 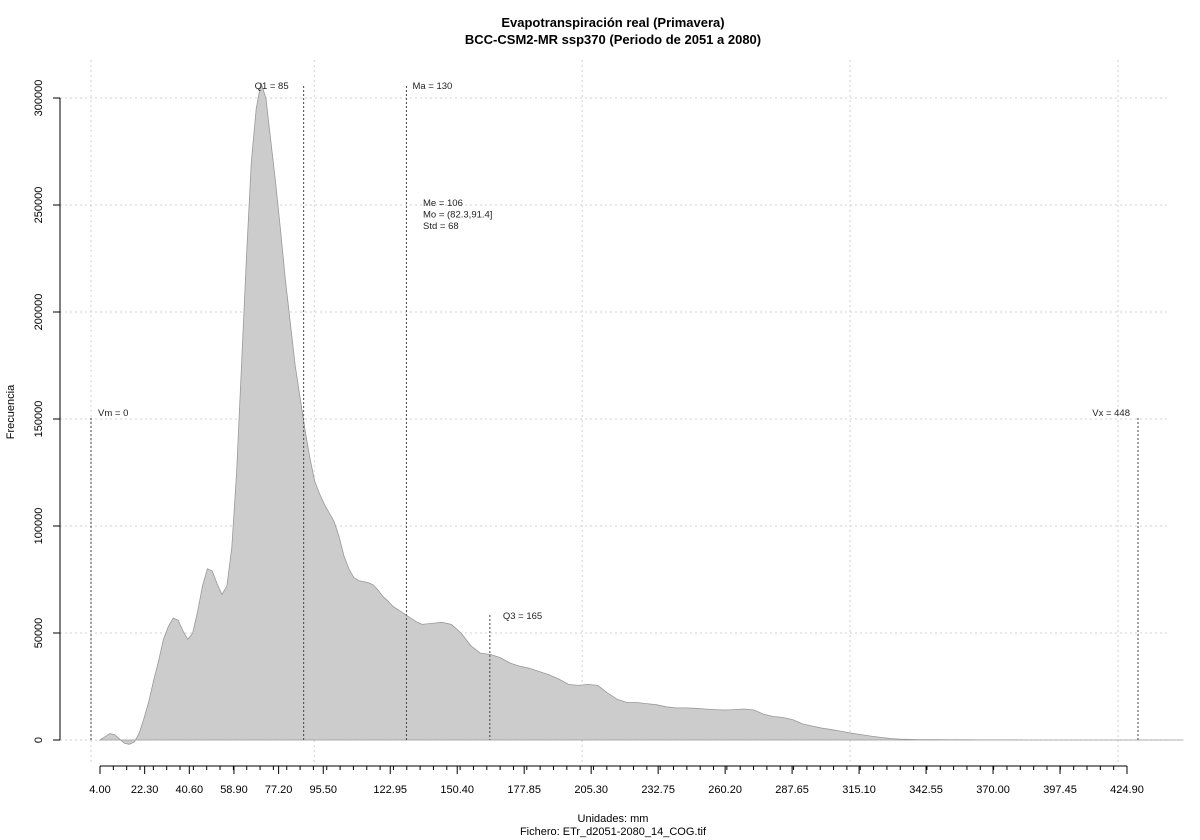 I want to click on marker-label: Q3 = 165, so click(x=522, y=616).